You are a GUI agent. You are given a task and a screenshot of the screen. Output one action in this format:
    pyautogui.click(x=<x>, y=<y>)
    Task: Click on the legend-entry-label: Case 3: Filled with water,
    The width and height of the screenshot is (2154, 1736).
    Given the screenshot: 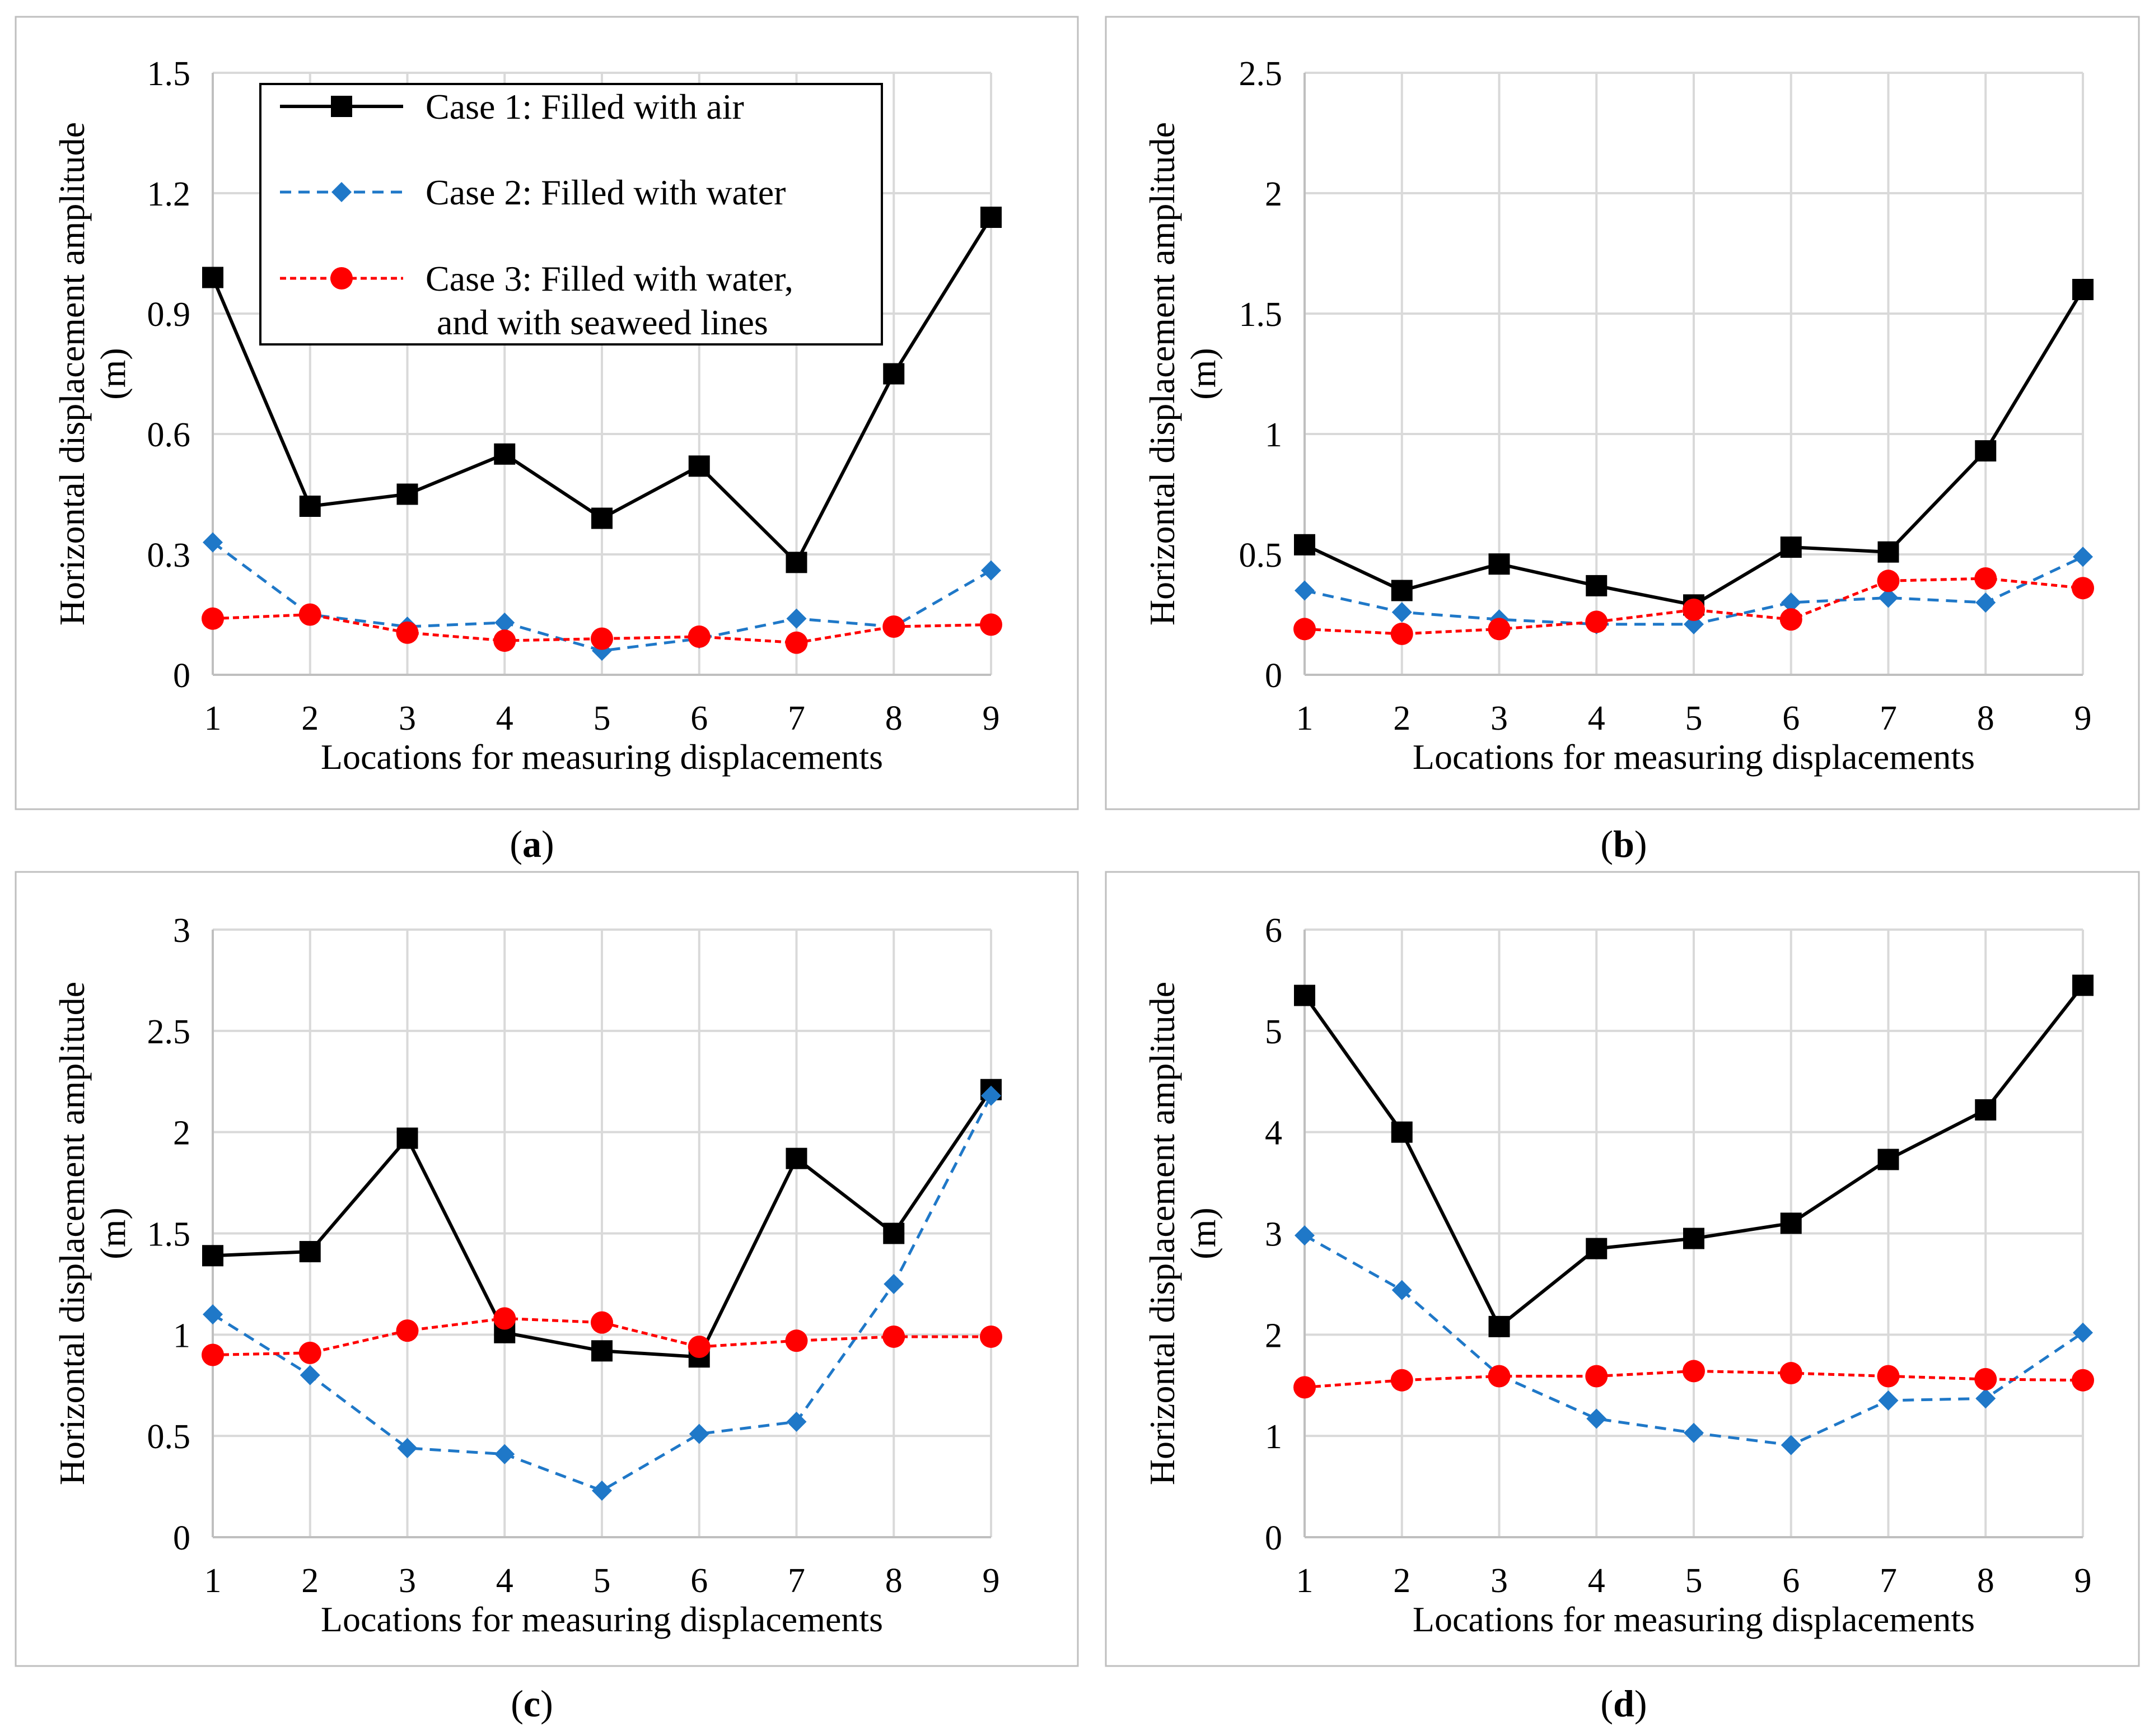 What is the action you would take?
    pyautogui.click(x=609, y=279)
    